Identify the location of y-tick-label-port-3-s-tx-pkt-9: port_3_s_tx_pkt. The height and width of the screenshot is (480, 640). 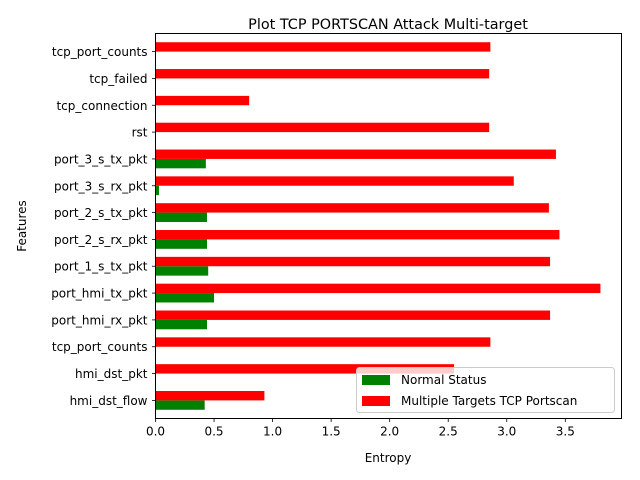
(101, 159).